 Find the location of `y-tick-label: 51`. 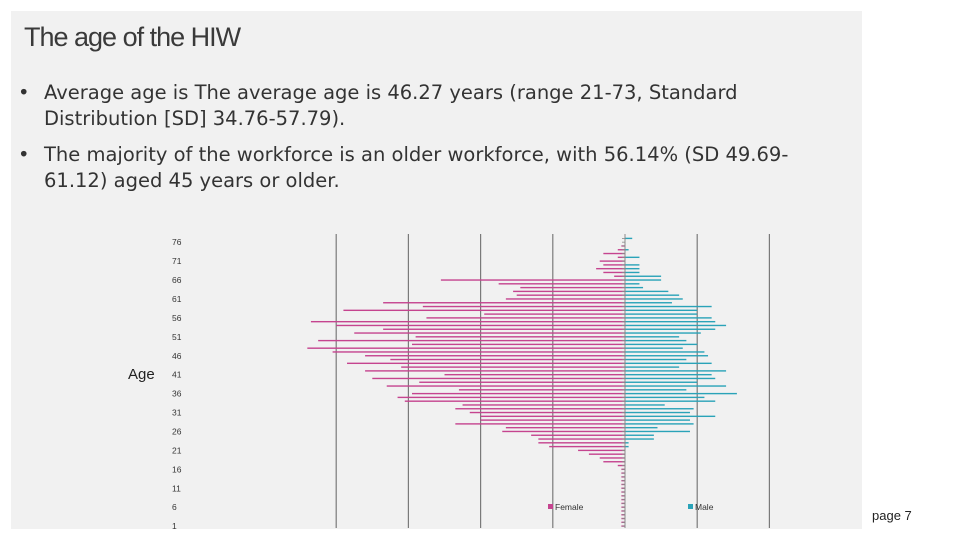

y-tick-label: 51 is located at coordinates (177, 337).